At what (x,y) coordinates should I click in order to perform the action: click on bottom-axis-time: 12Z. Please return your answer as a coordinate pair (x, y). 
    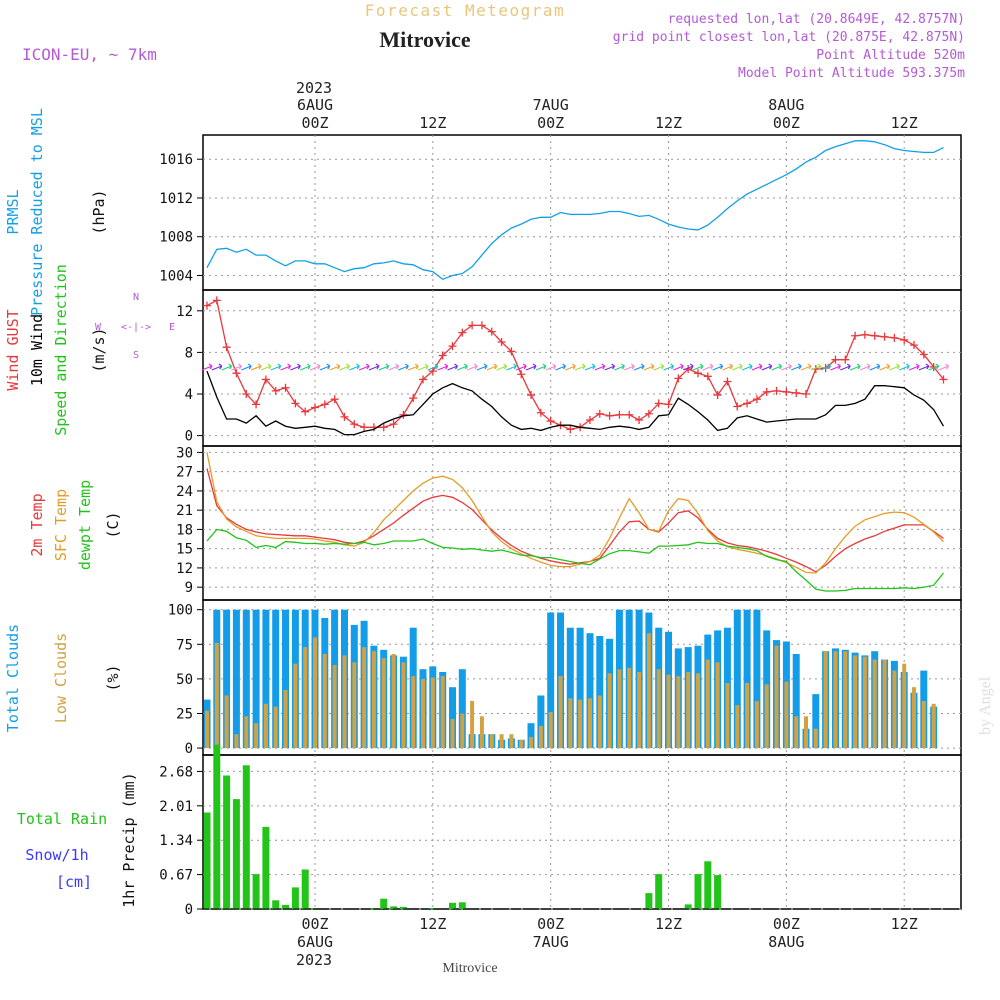
    Looking at the image, I should click on (668, 924).